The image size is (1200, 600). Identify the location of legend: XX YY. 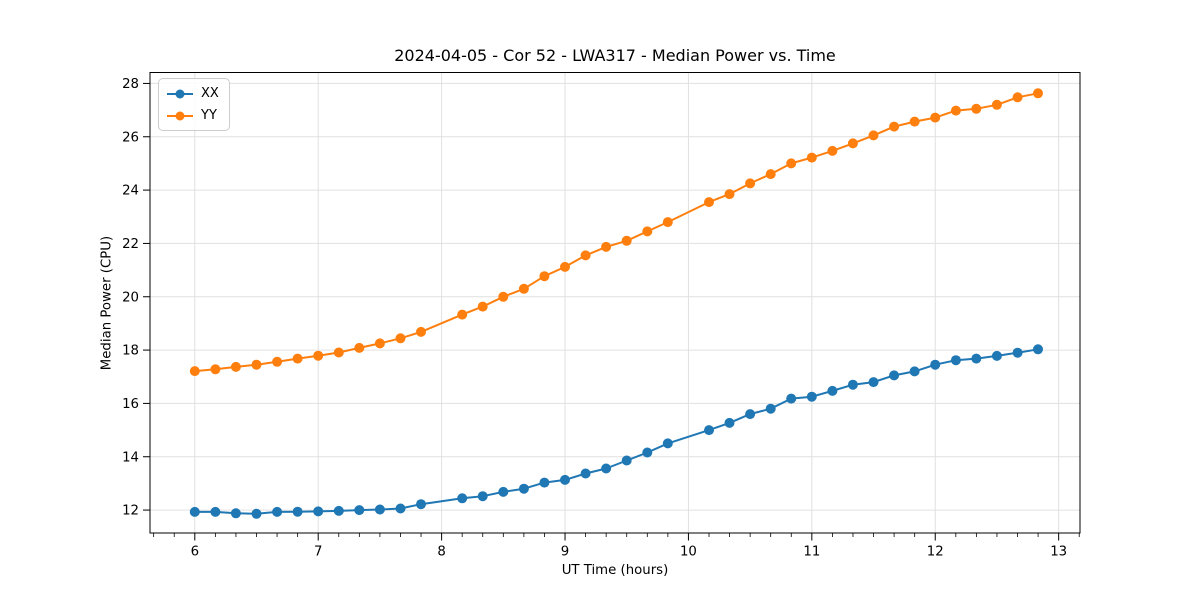
(194, 104).